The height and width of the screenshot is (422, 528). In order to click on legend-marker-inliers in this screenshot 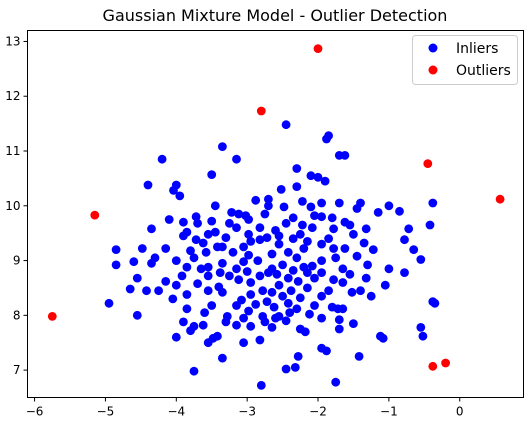, I will do `click(433, 48)`.